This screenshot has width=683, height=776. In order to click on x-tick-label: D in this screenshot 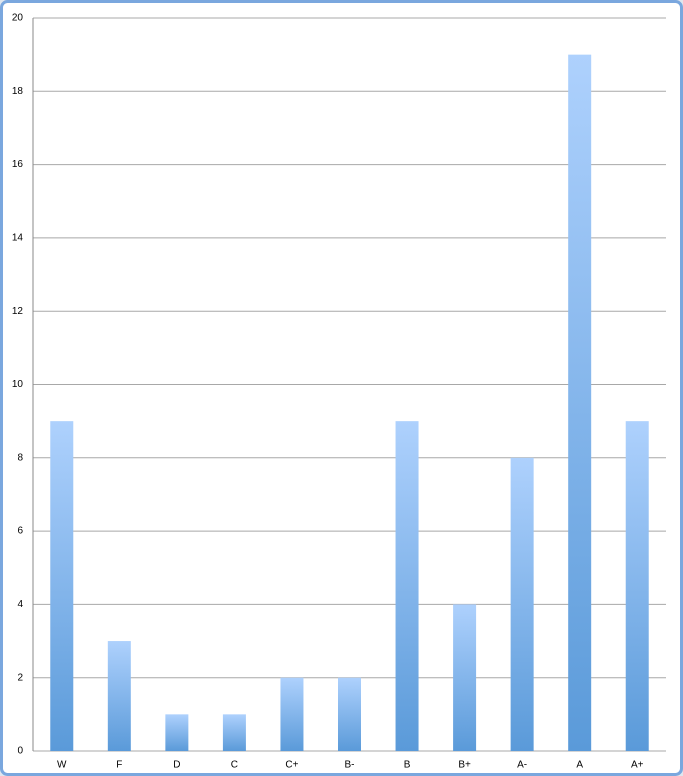, I will do `click(176, 765)`.